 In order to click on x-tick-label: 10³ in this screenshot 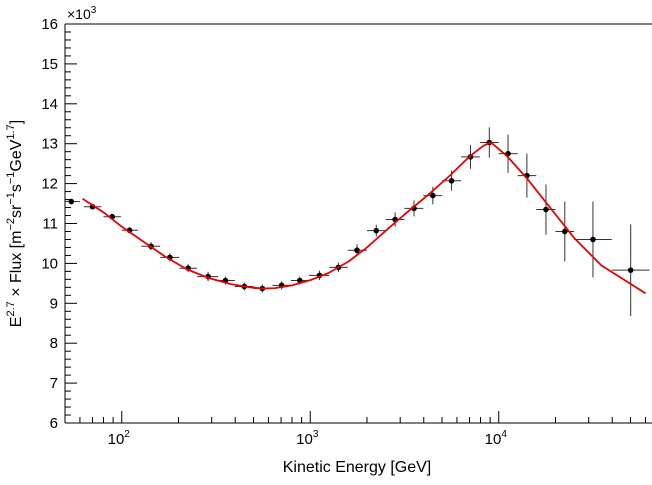, I will do `click(307, 438)`.